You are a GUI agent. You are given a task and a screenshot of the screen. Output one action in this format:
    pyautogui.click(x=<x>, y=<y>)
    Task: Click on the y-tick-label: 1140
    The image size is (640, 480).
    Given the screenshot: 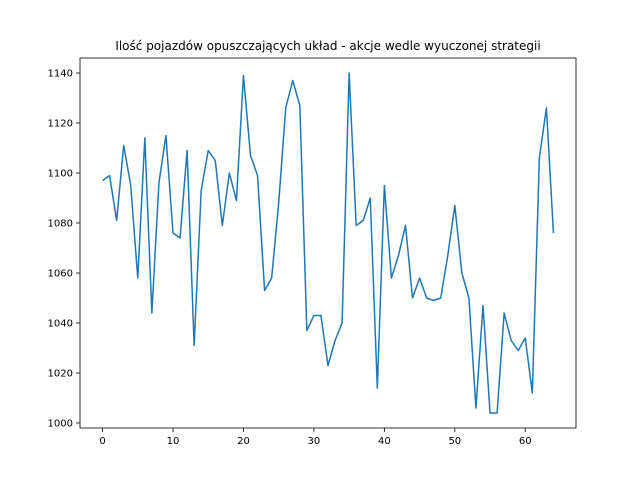 What is the action you would take?
    pyautogui.click(x=60, y=74)
    